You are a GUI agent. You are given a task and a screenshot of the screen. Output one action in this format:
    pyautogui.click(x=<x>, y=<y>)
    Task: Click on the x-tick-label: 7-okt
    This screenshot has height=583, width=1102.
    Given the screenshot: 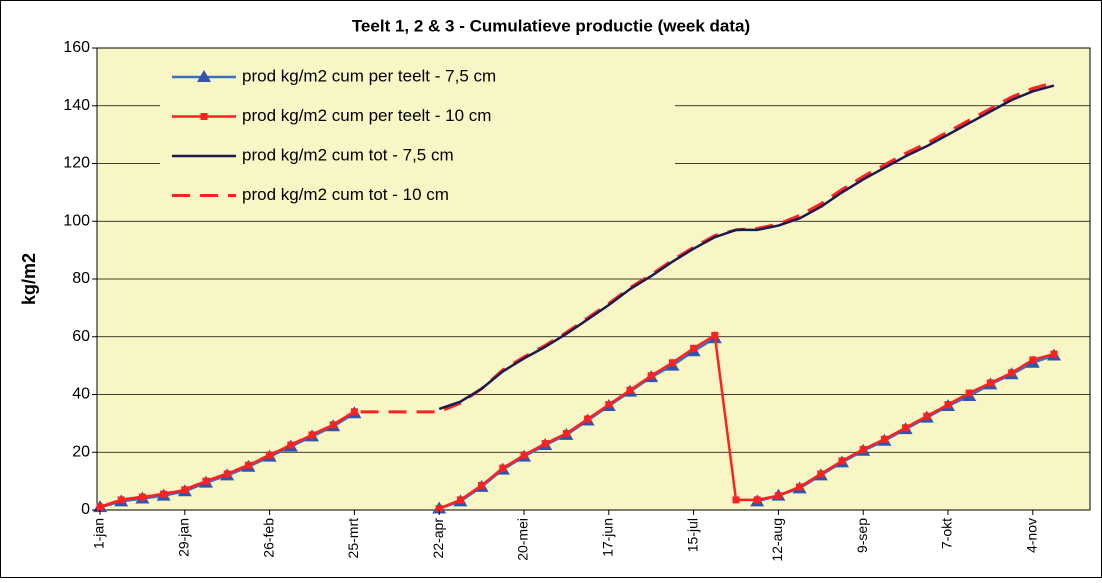 What is the action you would take?
    pyautogui.click(x=947, y=533)
    